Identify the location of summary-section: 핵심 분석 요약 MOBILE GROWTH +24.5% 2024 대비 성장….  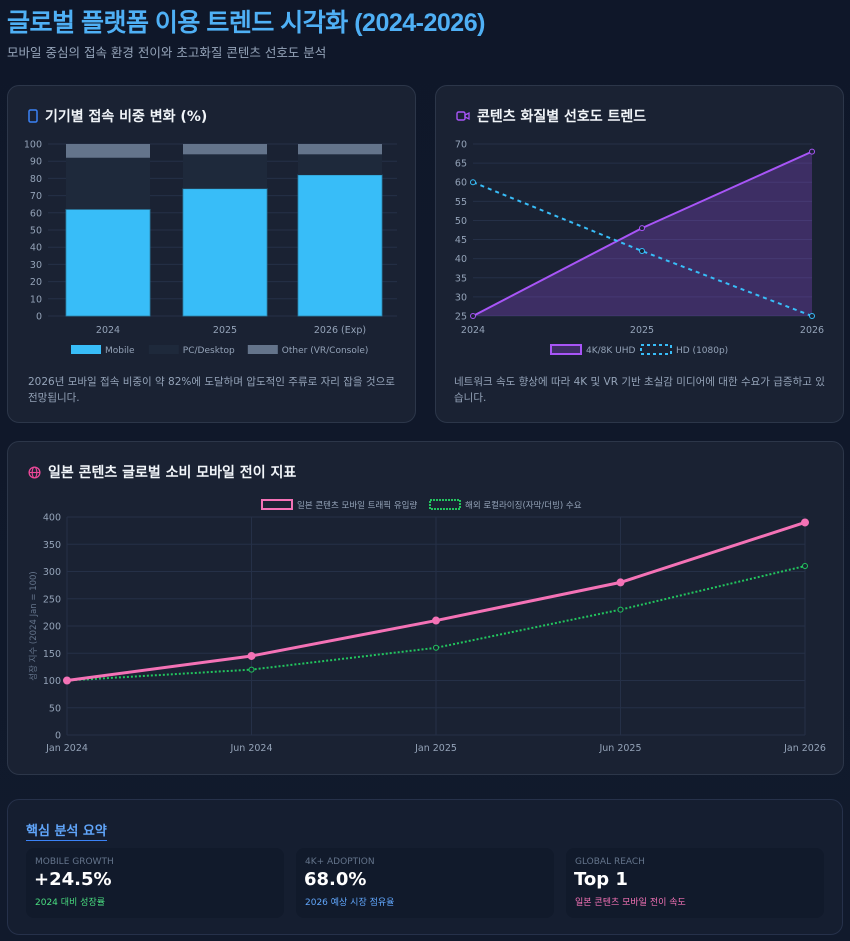
(425, 867).